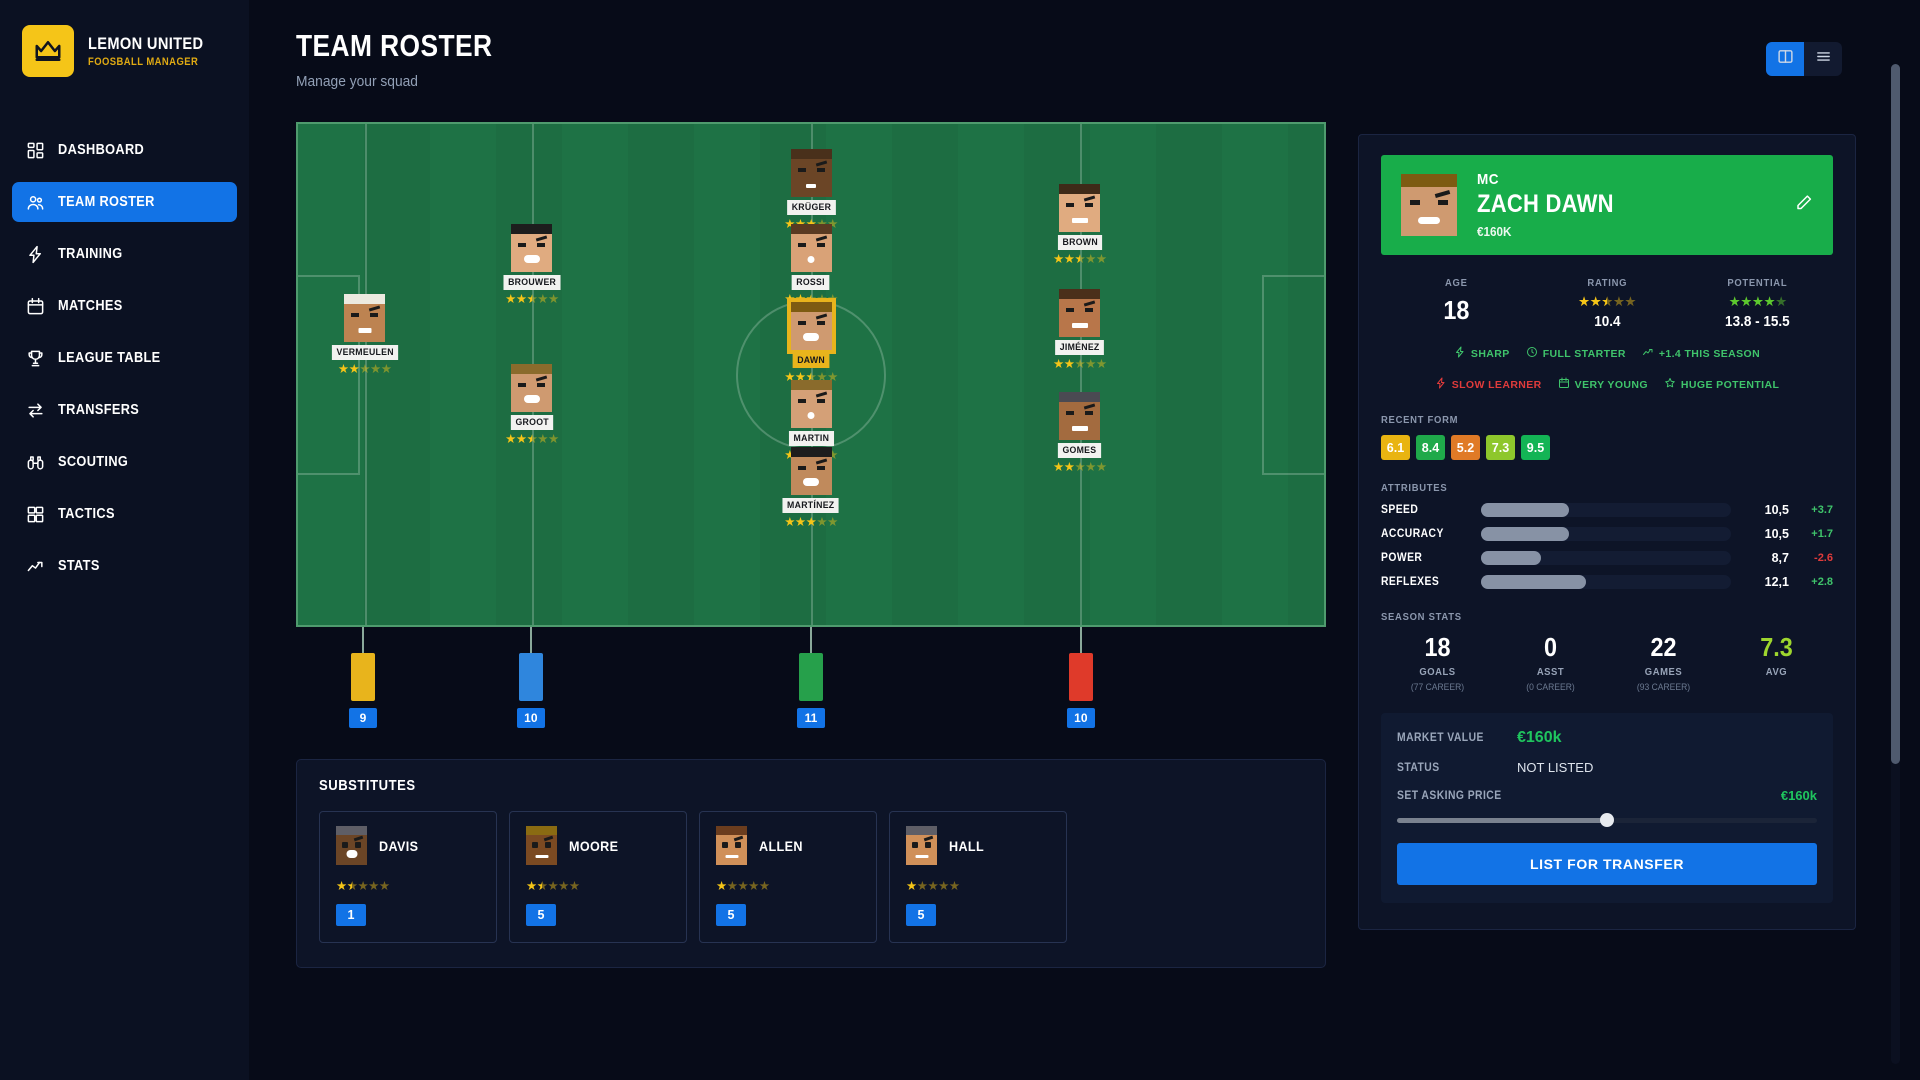  I want to click on pitch-player-krüger: KRÜGER ★★★★★, so click(811, 190).